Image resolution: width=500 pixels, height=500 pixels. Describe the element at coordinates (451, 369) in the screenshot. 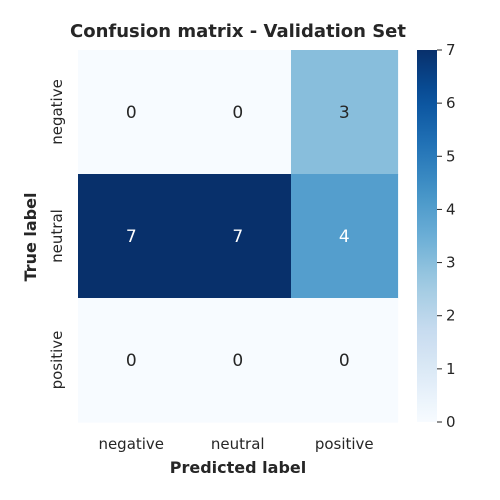

I see `colorbar-tick-label: 1` at that location.